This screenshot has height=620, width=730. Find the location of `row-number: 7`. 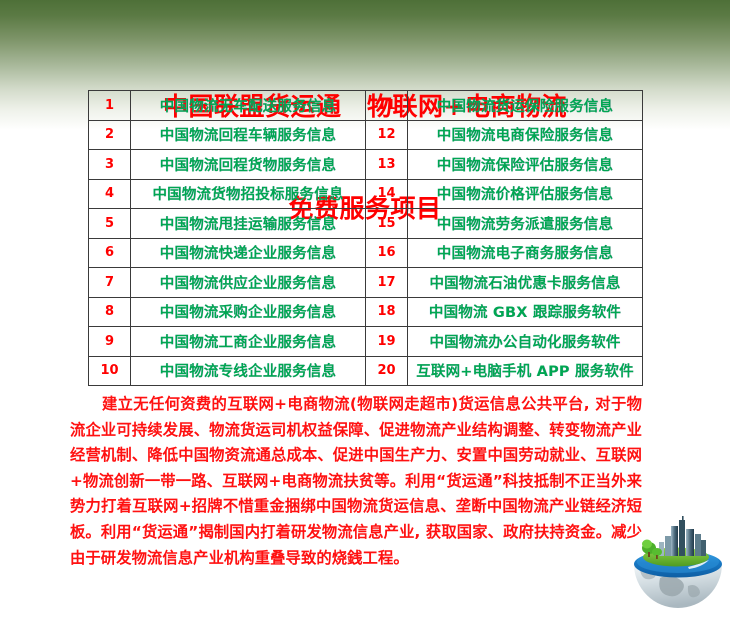

row-number: 7 is located at coordinates (109, 282).